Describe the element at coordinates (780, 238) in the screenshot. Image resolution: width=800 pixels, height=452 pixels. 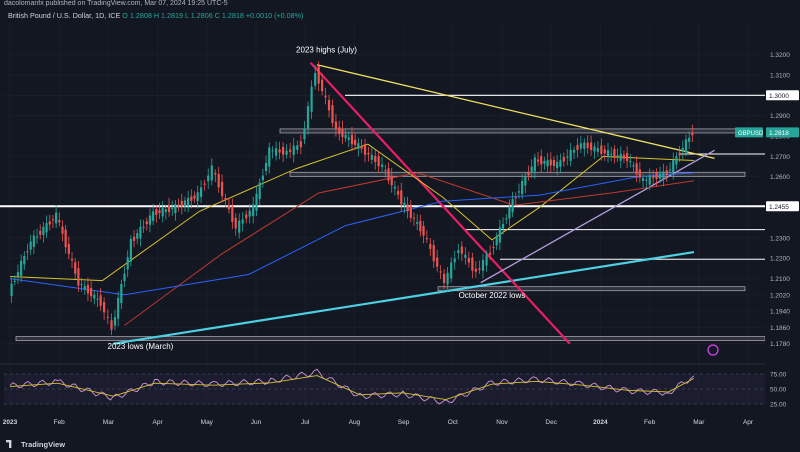
I see `y-tick-label: 1.2300` at that location.